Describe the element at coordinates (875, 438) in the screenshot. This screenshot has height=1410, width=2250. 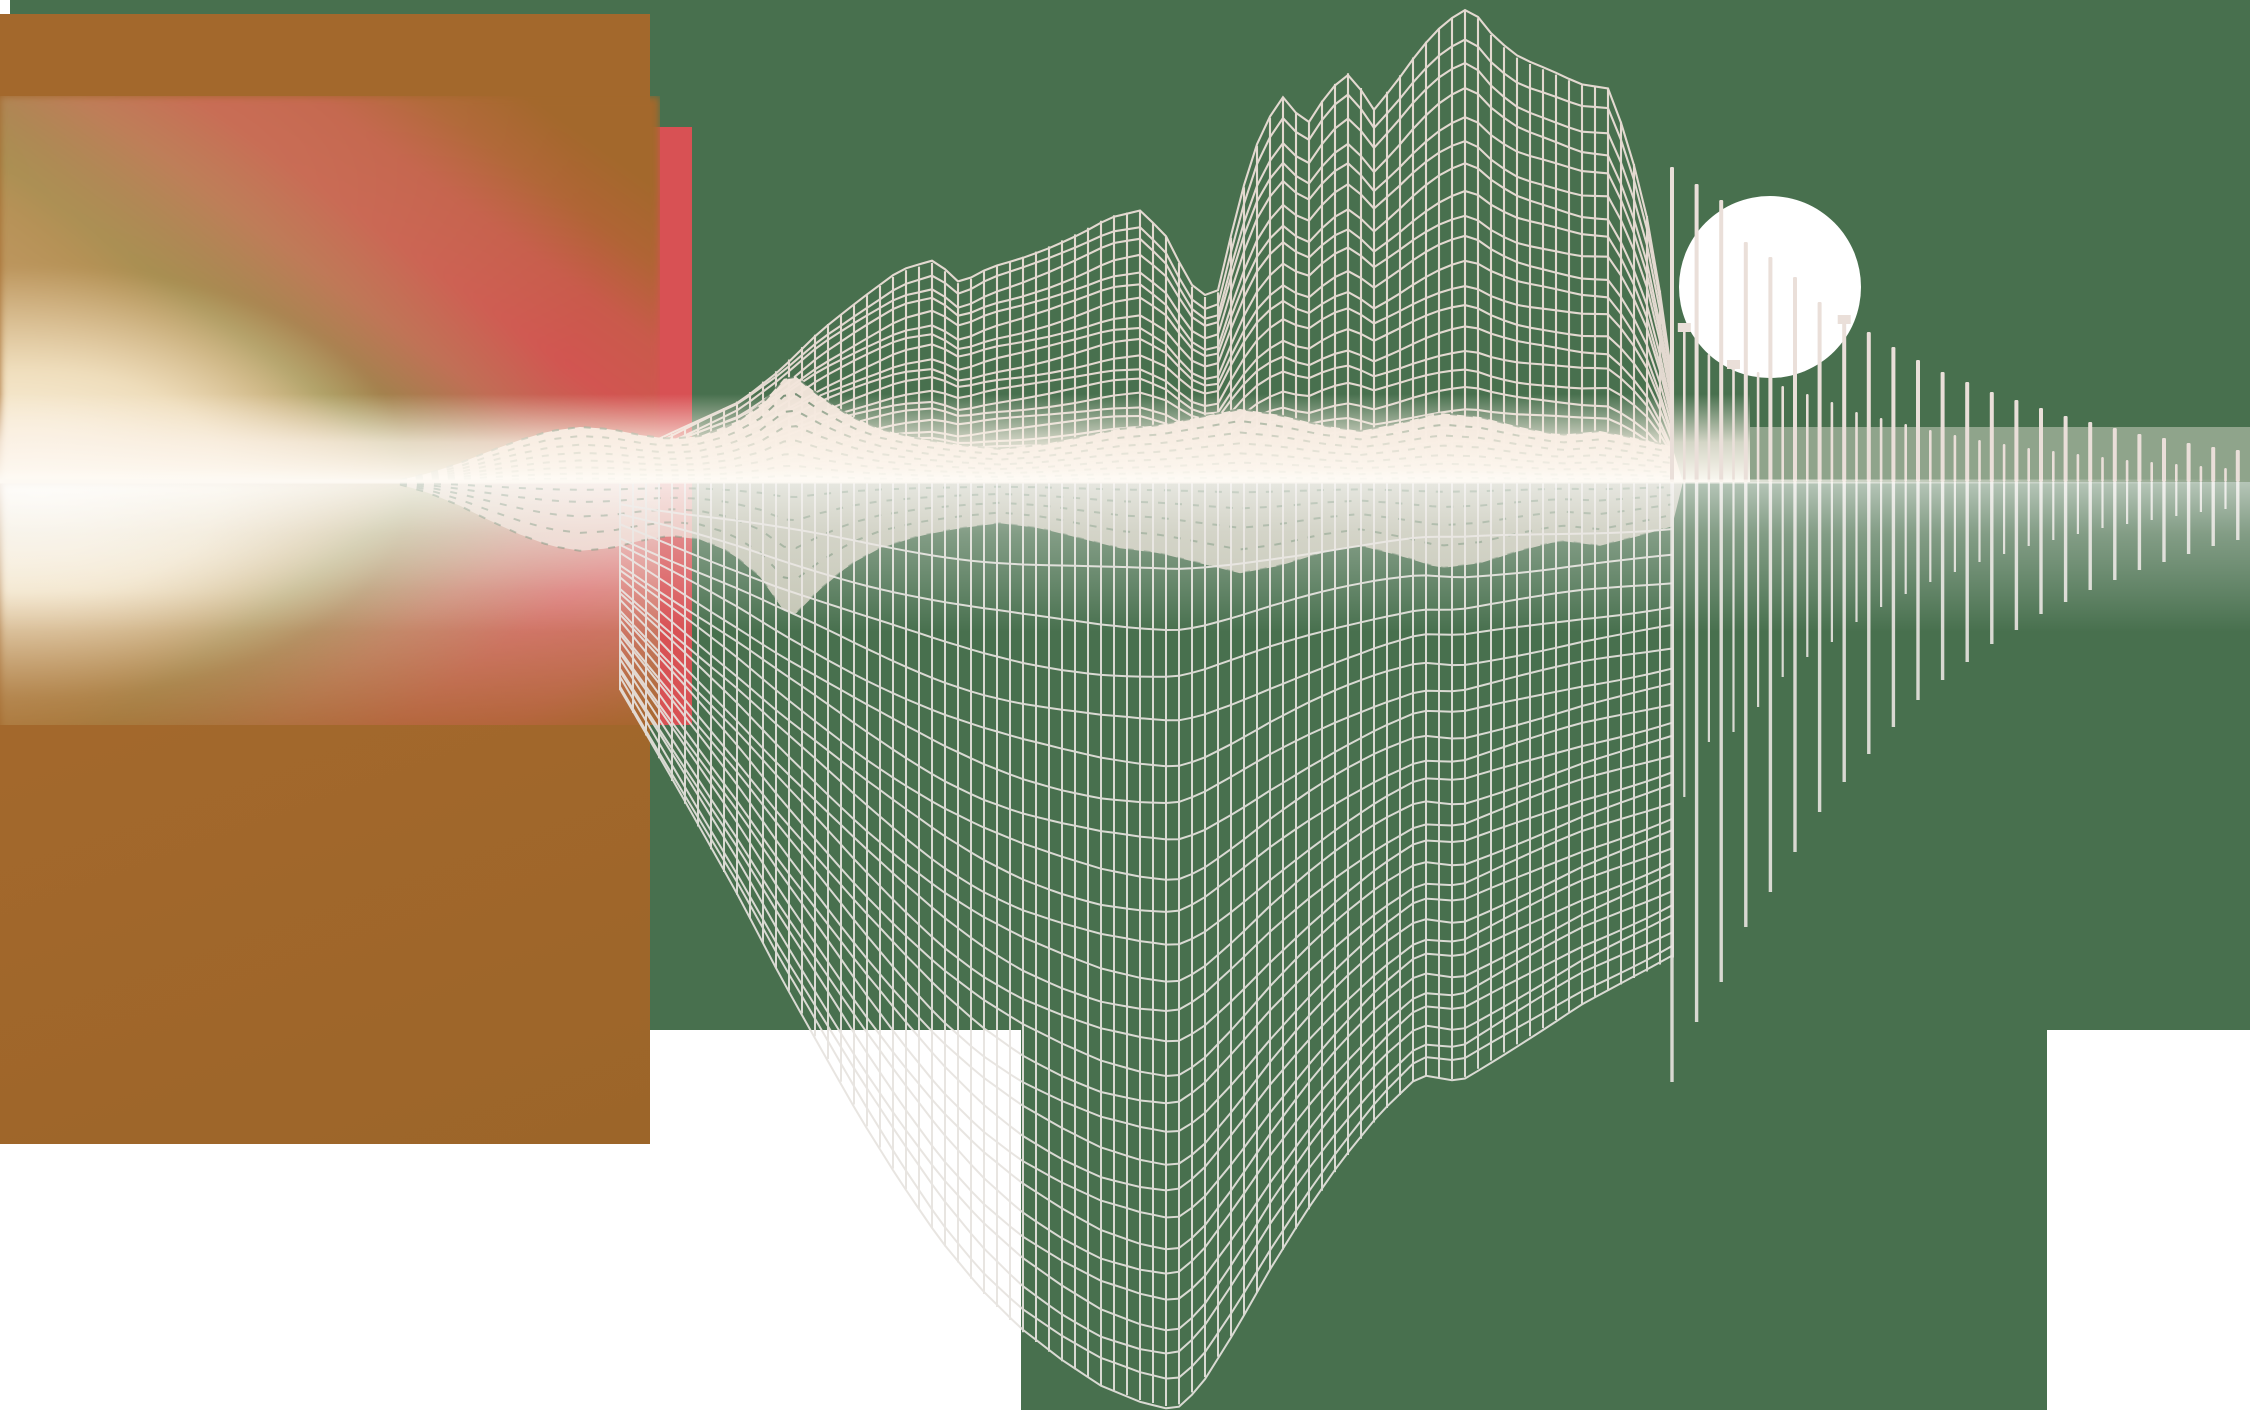
I see `fog-band` at that location.